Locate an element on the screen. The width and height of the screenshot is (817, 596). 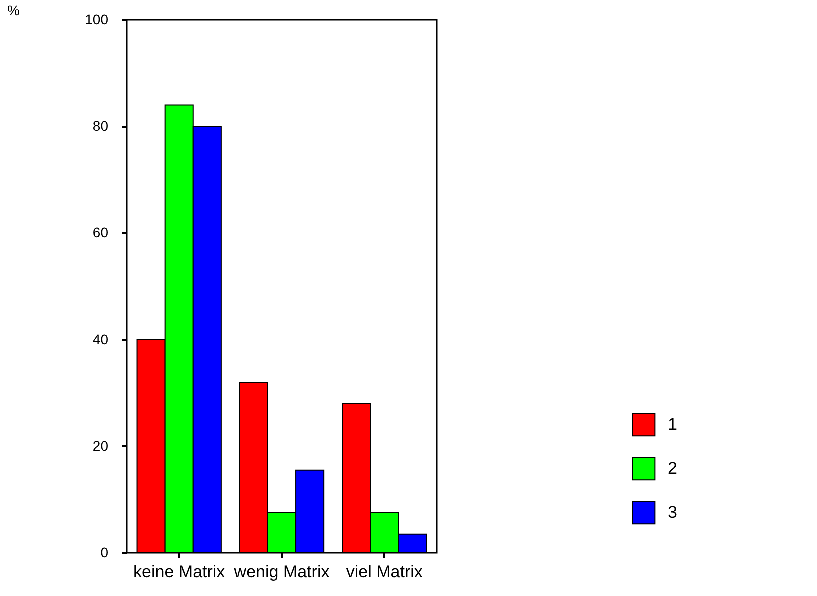
y-tick-label: 0 is located at coordinates (104, 552).